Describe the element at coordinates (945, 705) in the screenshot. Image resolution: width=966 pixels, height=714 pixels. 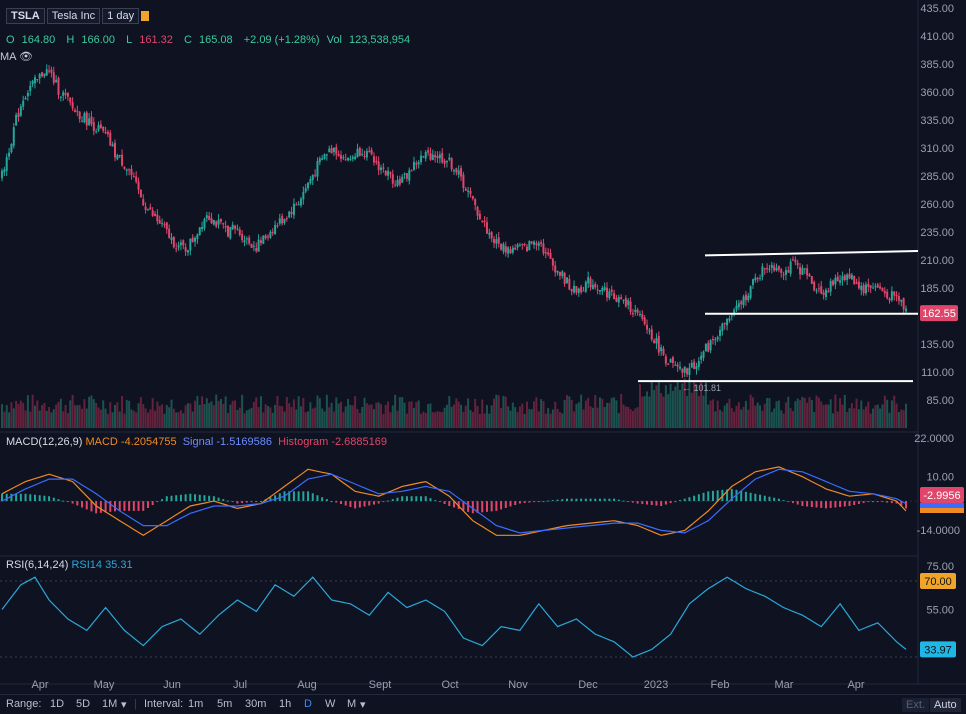
I see `auto-toggle: Auto` at that location.